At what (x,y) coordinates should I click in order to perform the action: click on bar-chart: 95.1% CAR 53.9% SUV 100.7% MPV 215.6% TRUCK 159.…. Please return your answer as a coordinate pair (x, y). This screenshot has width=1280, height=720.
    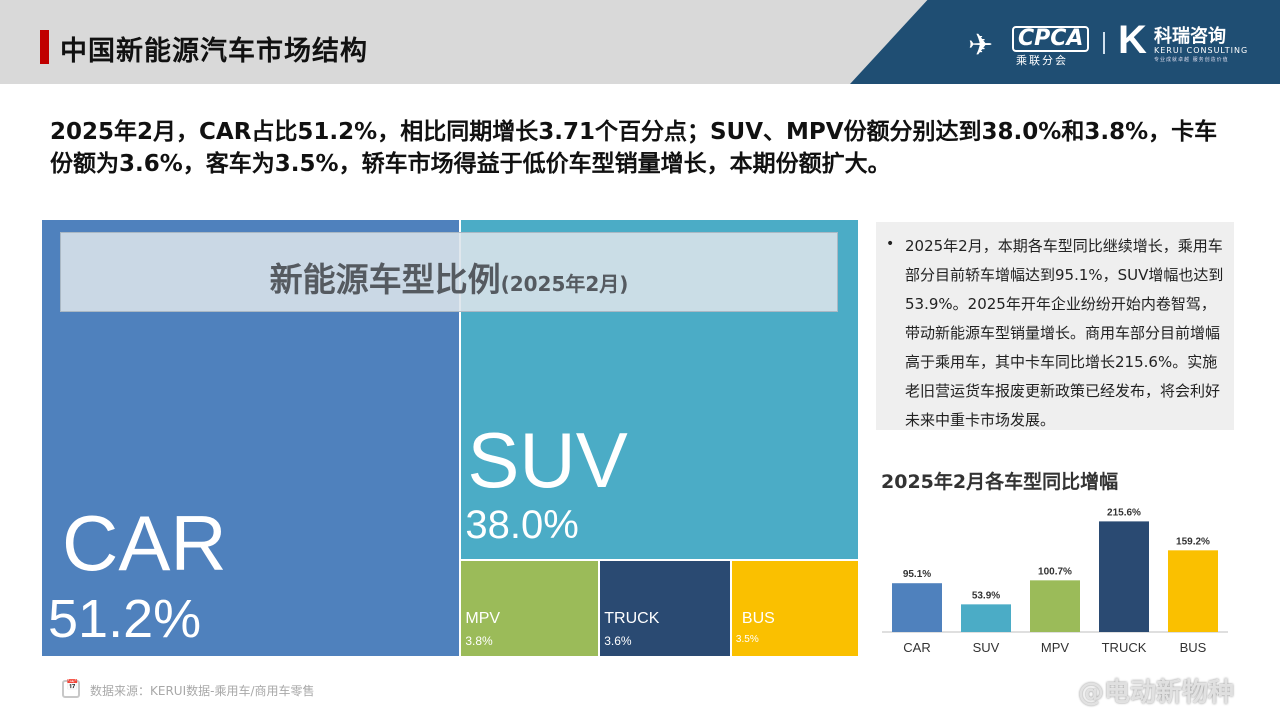
    Looking at the image, I should click on (1055, 581).